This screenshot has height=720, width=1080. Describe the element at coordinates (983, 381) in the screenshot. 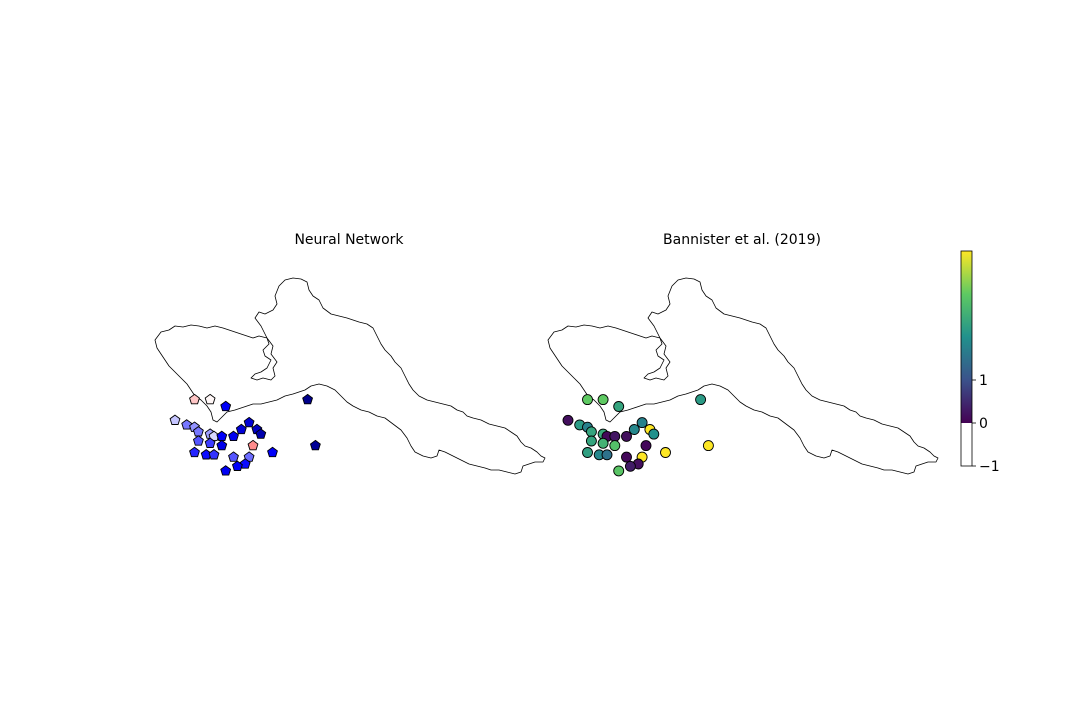

I see `colorbar-tick-label: 1` at that location.